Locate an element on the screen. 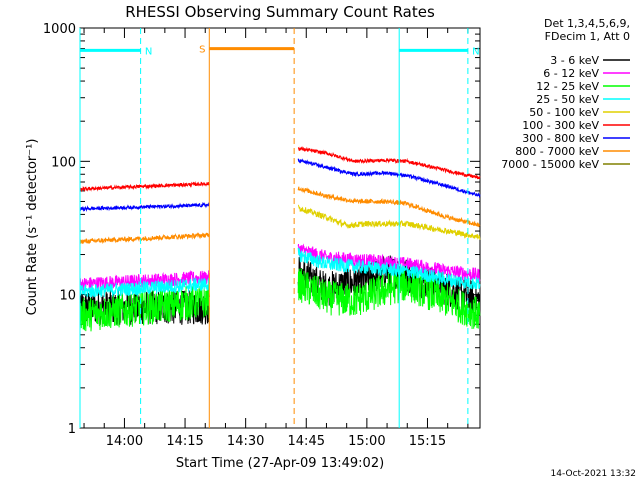 The width and height of the screenshot is (640, 480). legend-label: 12 - 25 keV is located at coordinates (567, 86).